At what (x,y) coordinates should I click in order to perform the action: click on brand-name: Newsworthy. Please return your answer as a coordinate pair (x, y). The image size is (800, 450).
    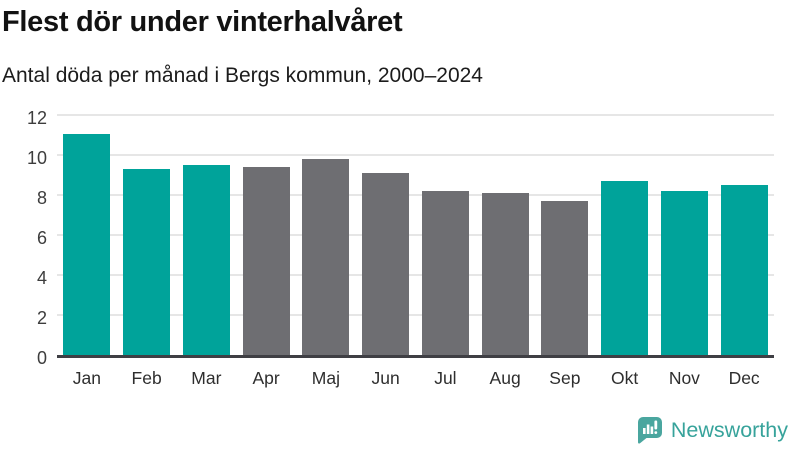
    Looking at the image, I should click on (729, 429).